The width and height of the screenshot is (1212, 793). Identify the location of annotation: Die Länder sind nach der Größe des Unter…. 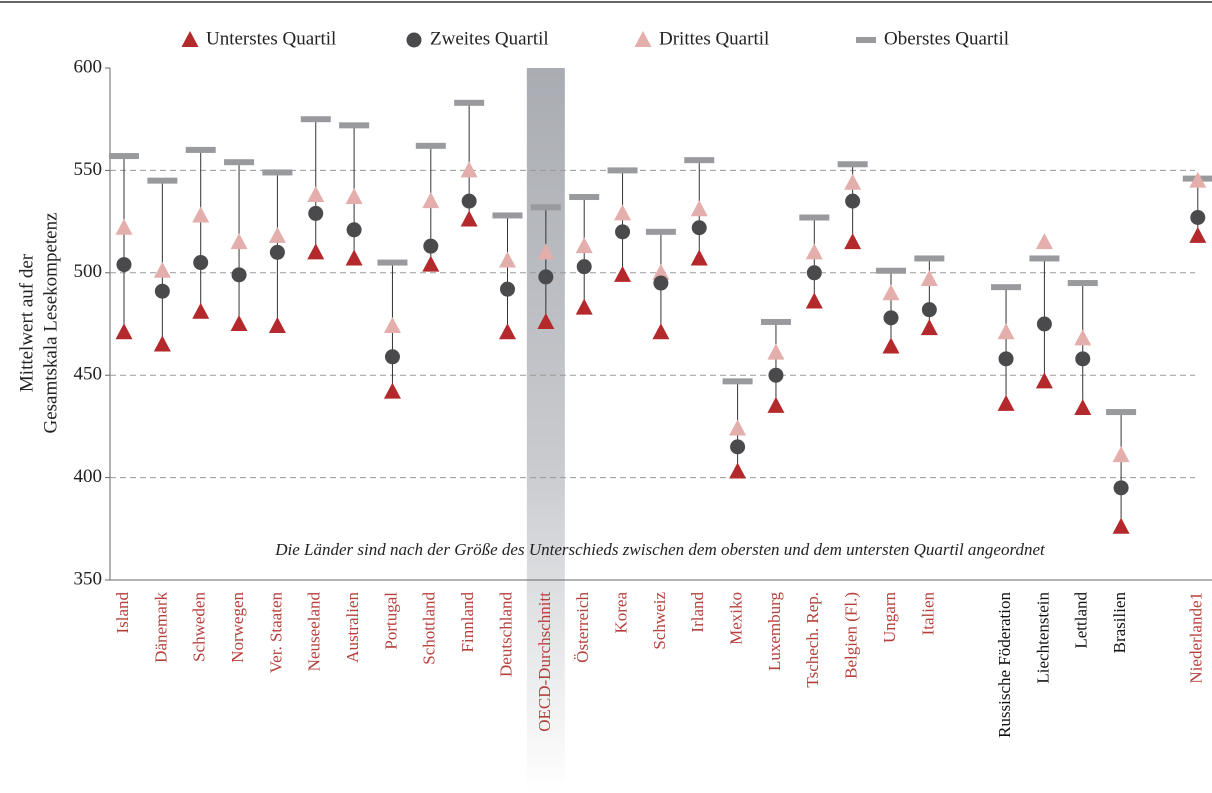
(660, 549).